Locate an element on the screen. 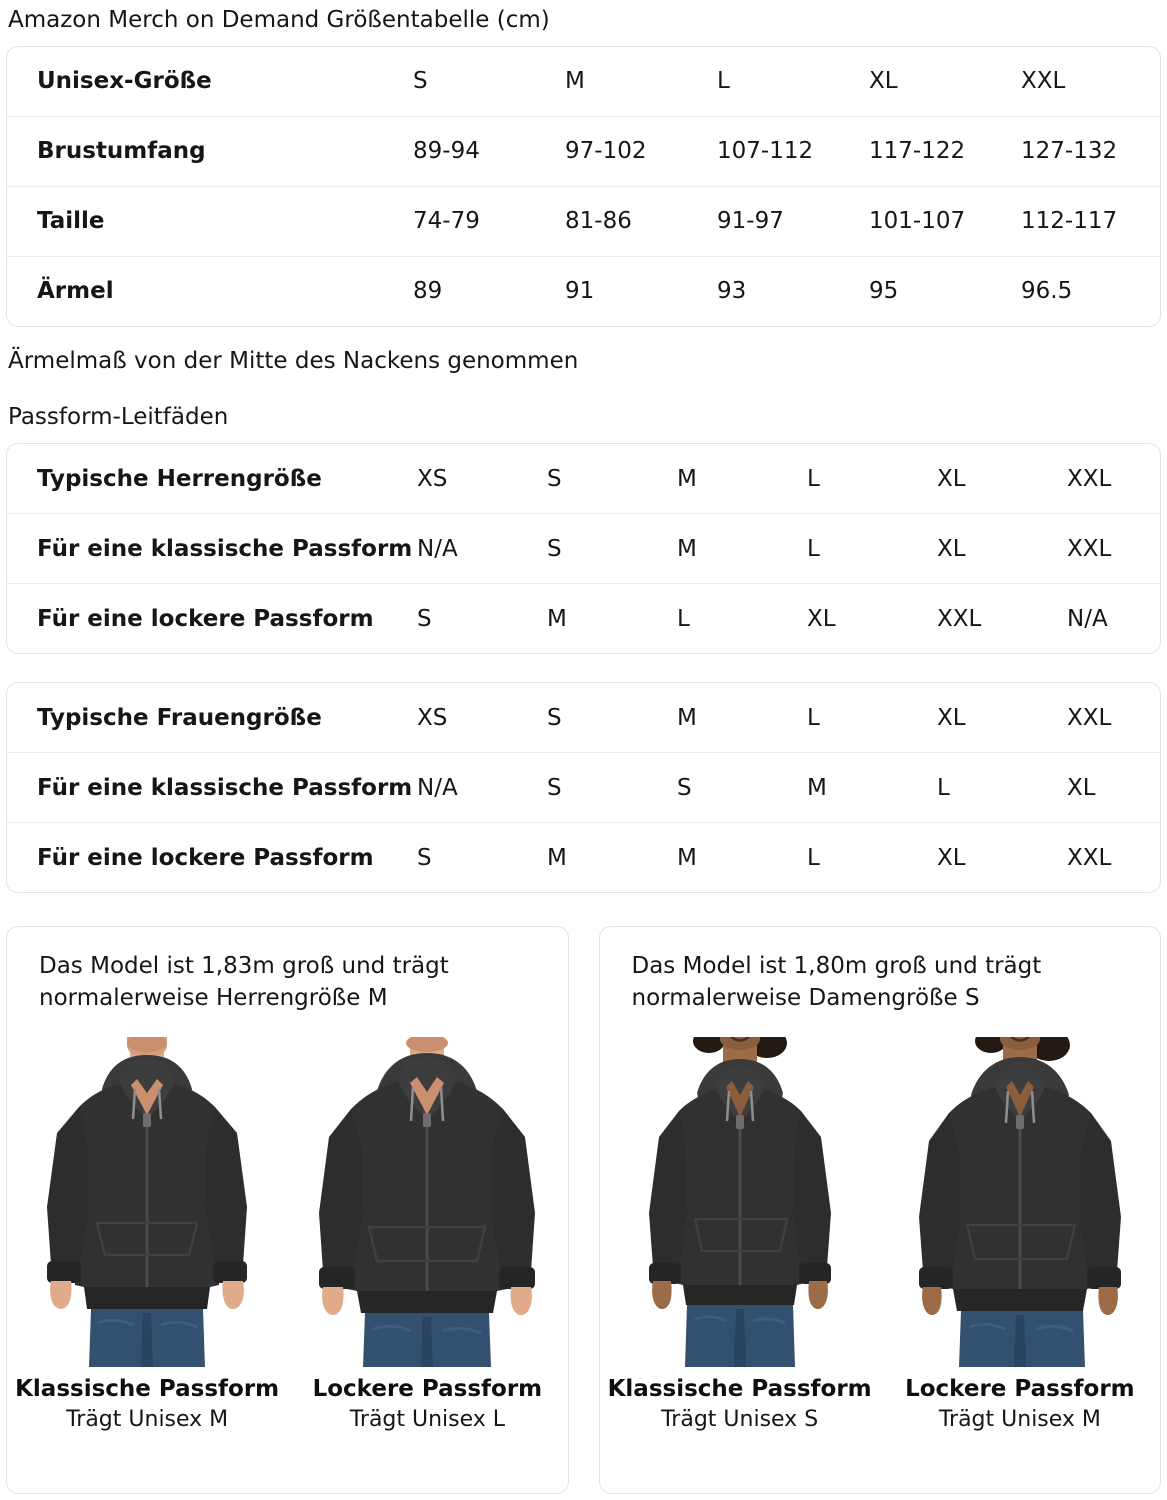 The width and height of the screenshot is (1167, 1500). male-model-classic-fit-image is located at coordinates (147, 1201).